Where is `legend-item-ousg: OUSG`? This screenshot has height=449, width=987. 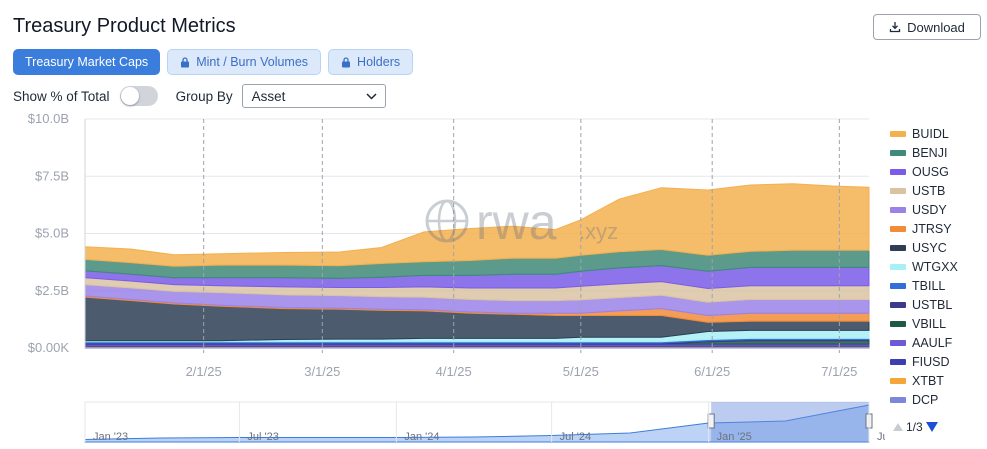
legend-item-ousg: OUSG is located at coordinates (935, 171).